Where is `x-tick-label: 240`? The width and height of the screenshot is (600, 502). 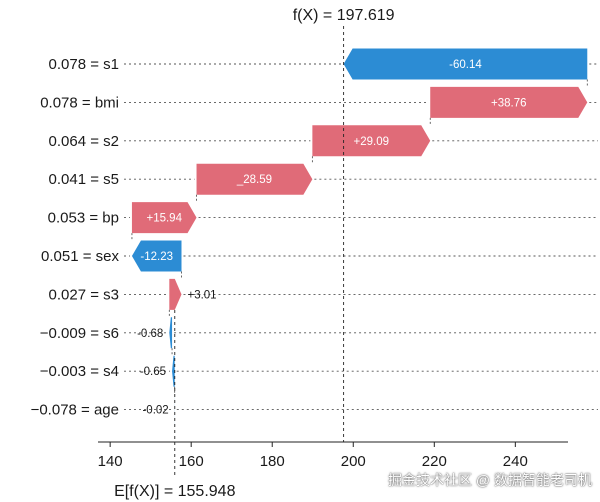 x-tick-label: 240 is located at coordinates (515, 461).